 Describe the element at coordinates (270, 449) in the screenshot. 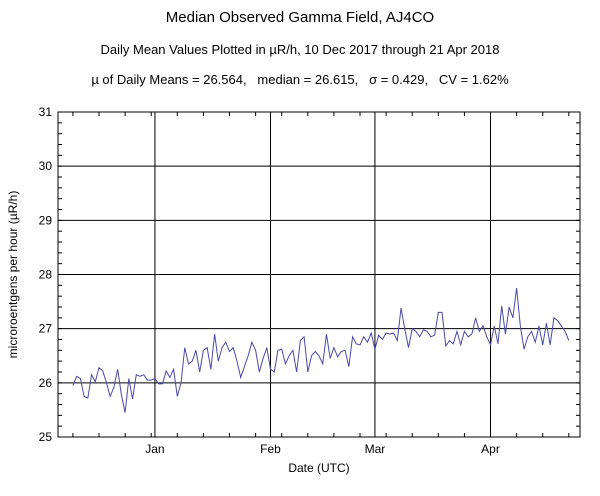

I see `x-tick-label: Feb` at that location.